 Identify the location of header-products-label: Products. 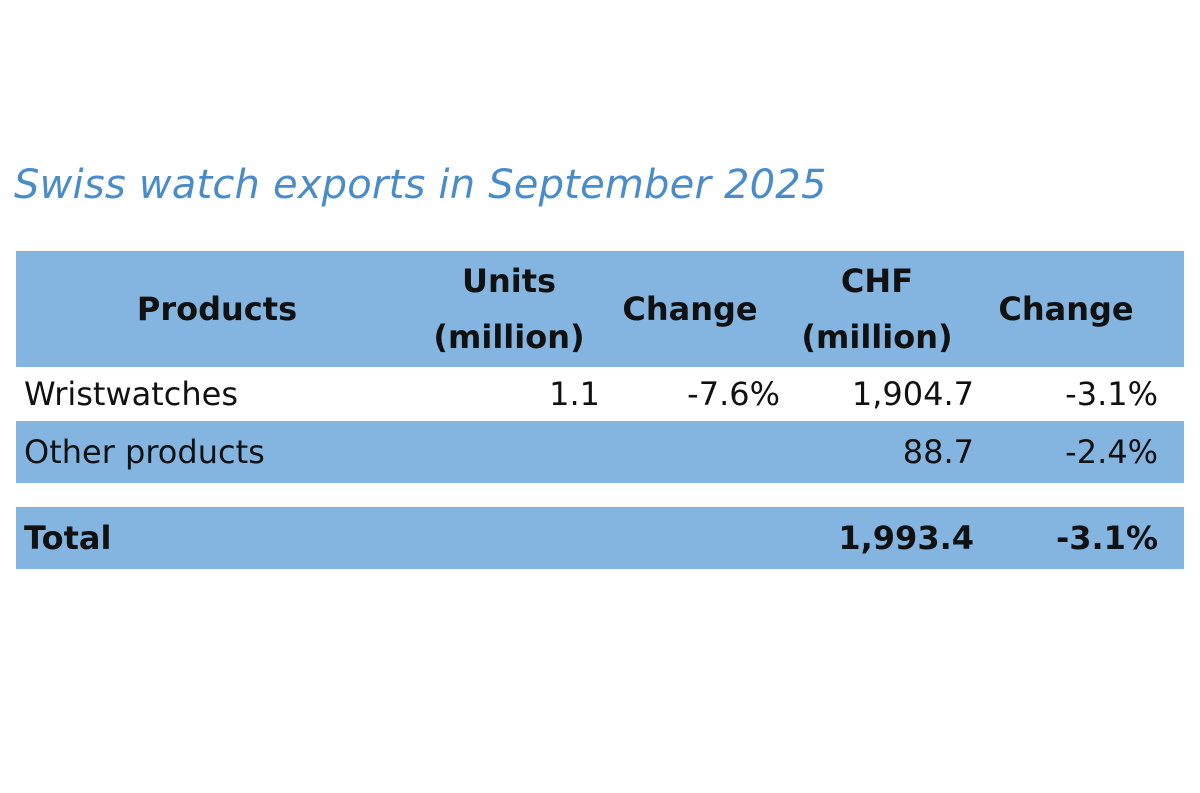
(217, 309).